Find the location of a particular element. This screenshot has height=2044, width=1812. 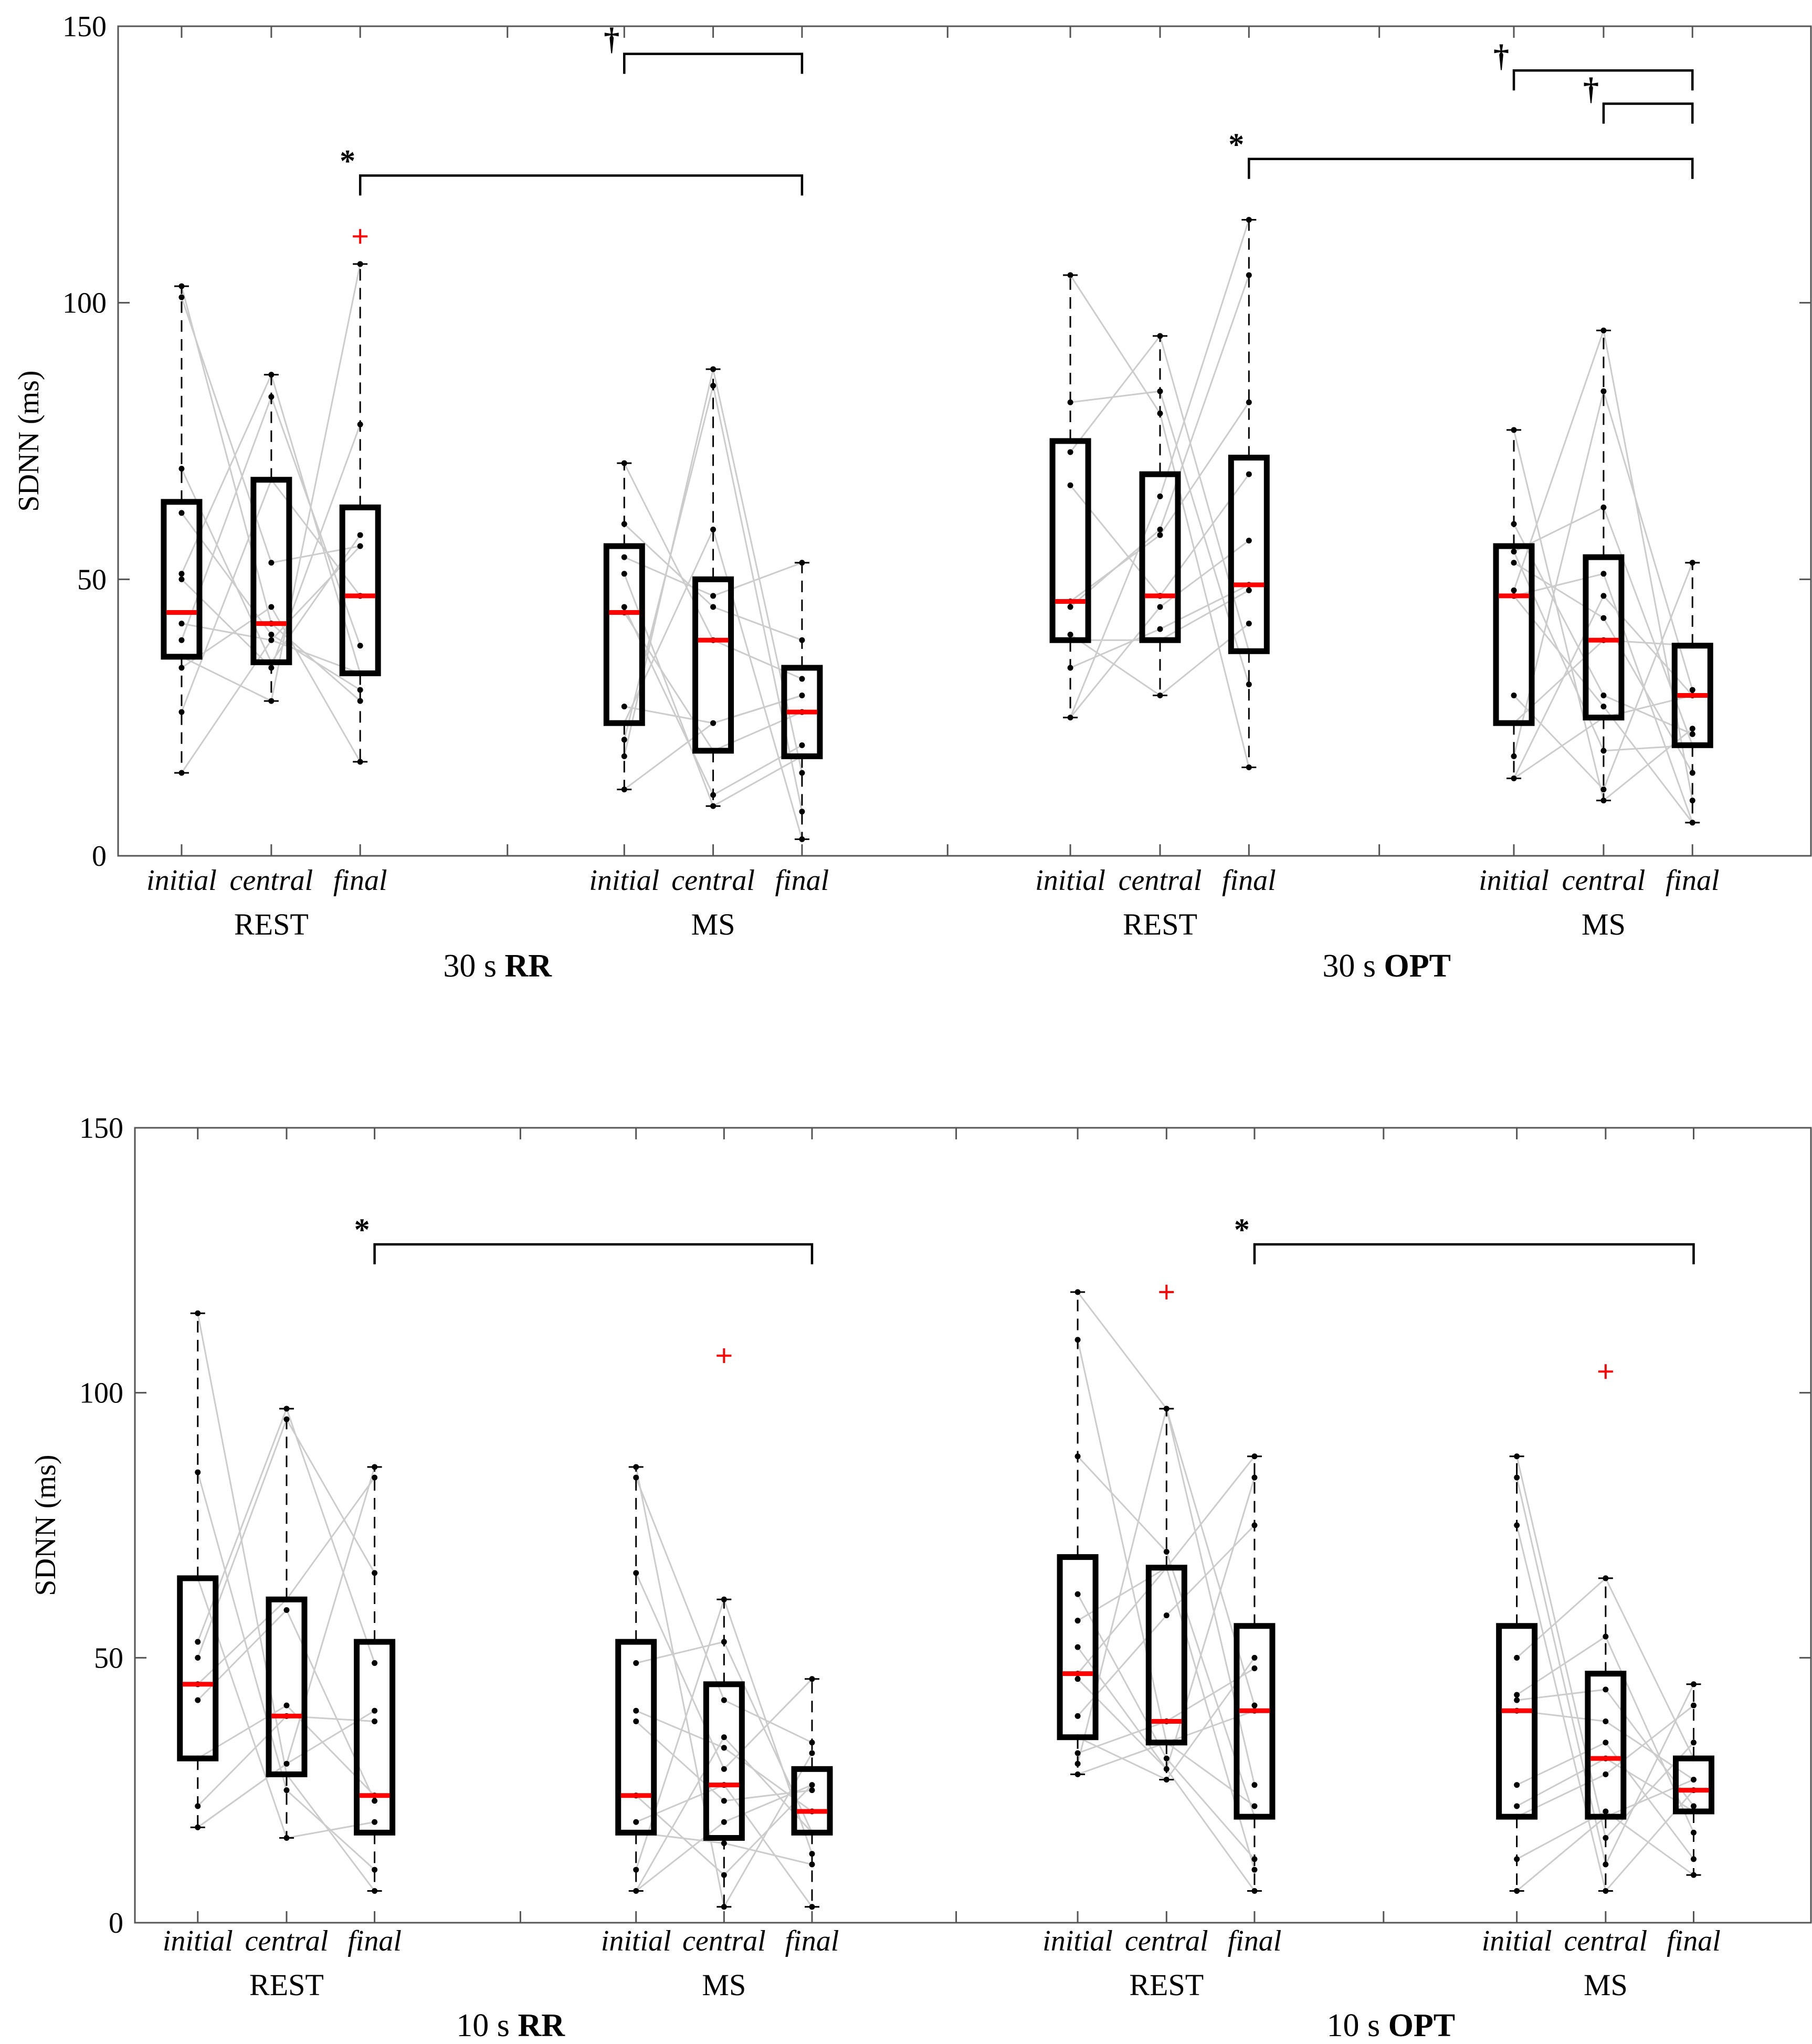

panel-label-prefix: 10 s is located at coordinates (1357, 2024).